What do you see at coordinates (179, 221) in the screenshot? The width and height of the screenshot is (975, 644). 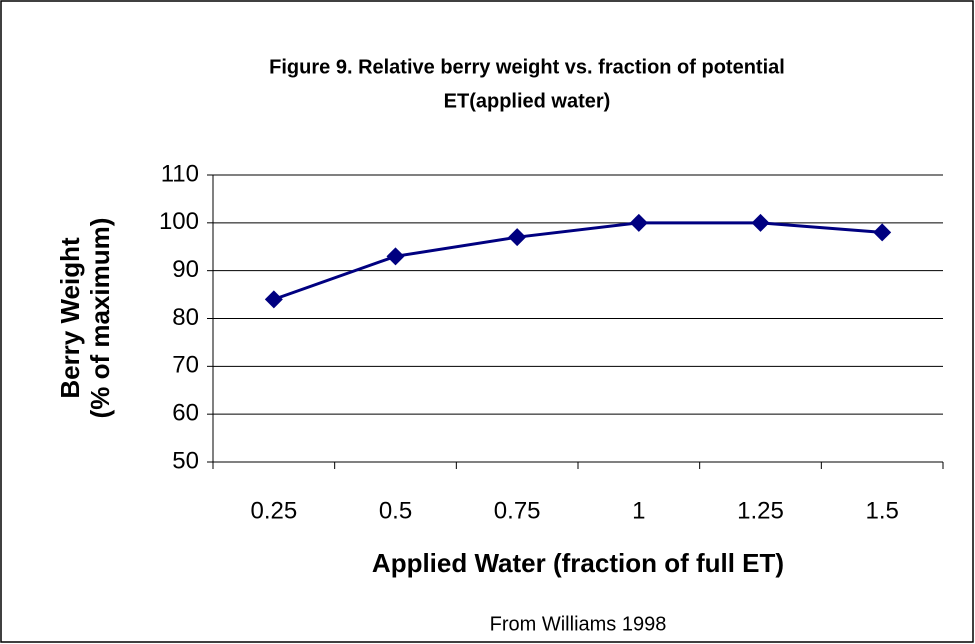 I see `y-tick-label: 100` at bounding box center [179, 221].